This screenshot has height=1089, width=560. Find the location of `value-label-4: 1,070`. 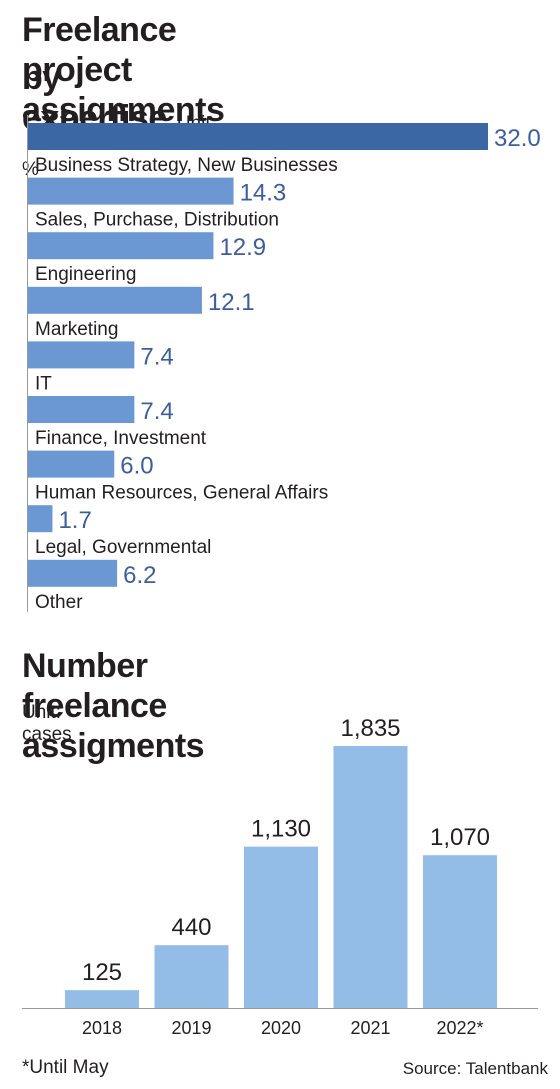

value-label-4: 1,070 is located at coordinates (460, 837).